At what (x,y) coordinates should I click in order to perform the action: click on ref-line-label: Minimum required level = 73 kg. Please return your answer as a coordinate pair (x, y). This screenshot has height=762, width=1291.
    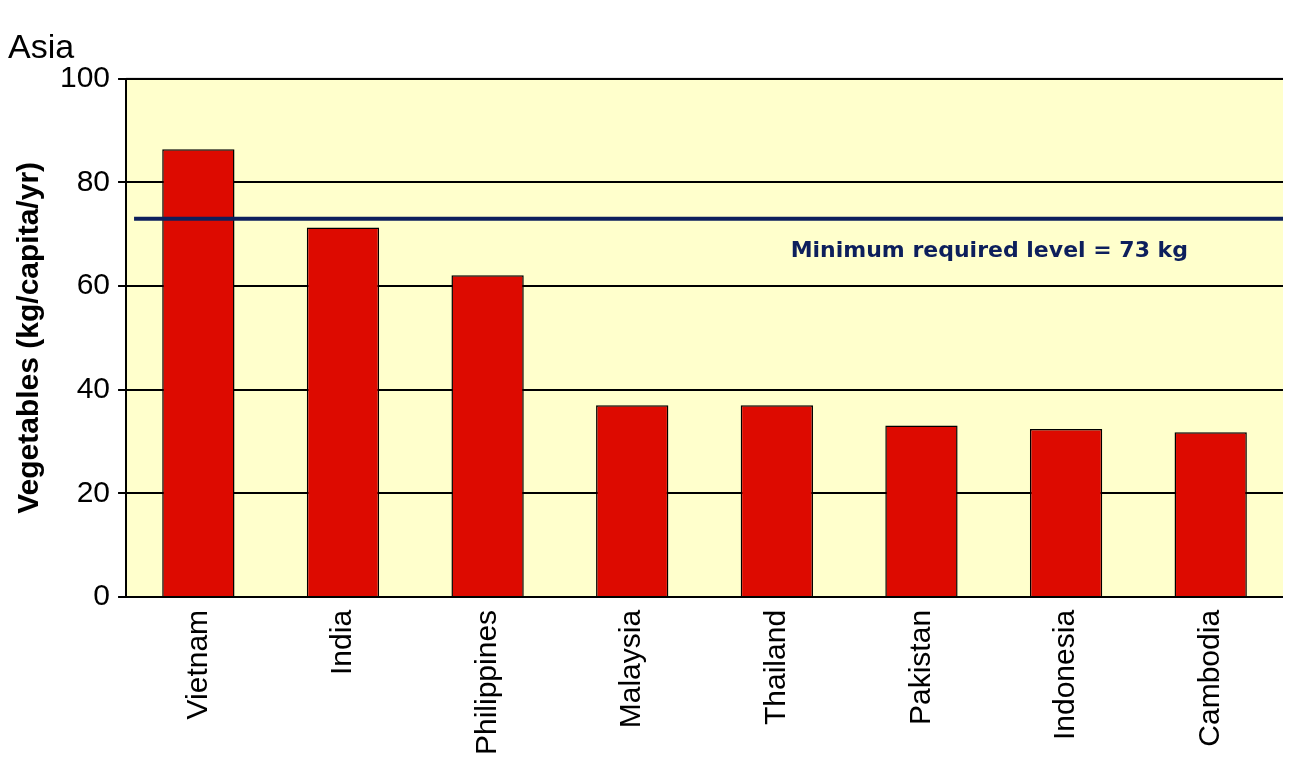
    Looking at the image, I should click on (989, 250).